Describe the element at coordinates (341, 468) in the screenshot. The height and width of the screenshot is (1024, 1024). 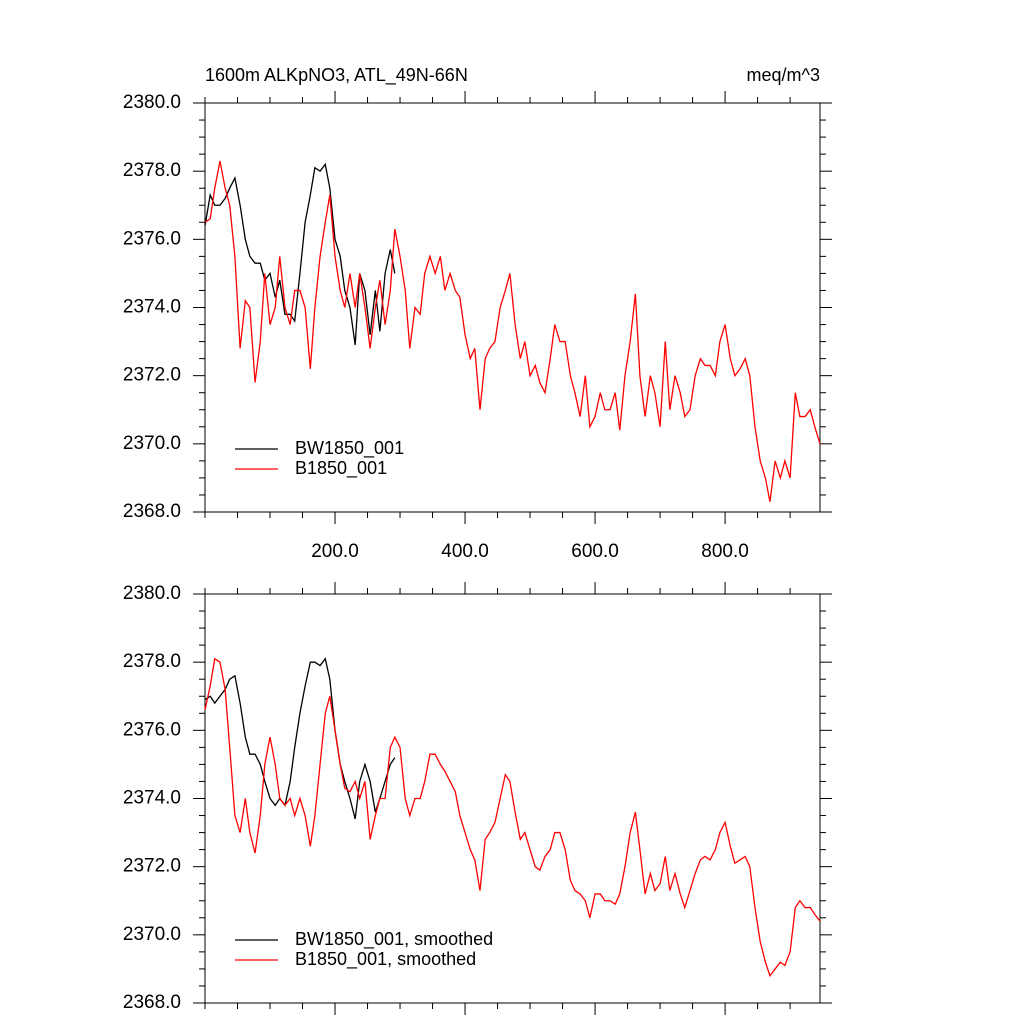
I see `legend-label: B1850_001` at that location.